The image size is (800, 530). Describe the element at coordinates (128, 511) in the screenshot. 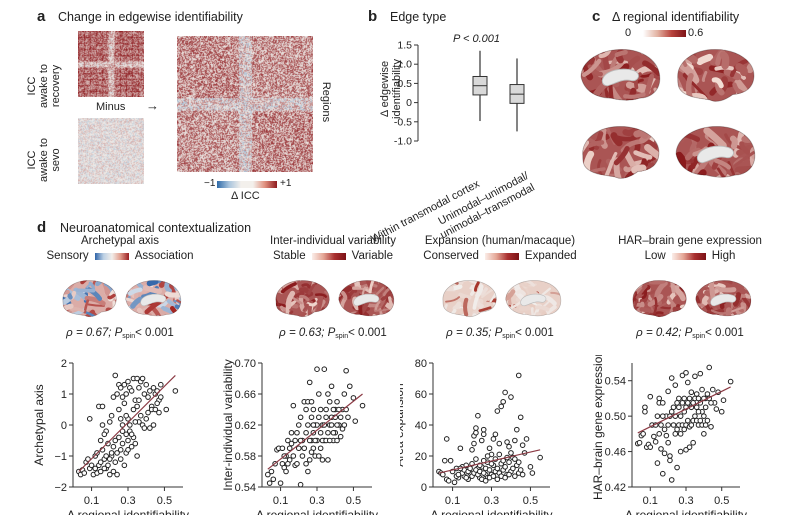

I see `x-axis-label: Δ regional identifiability` at that location.